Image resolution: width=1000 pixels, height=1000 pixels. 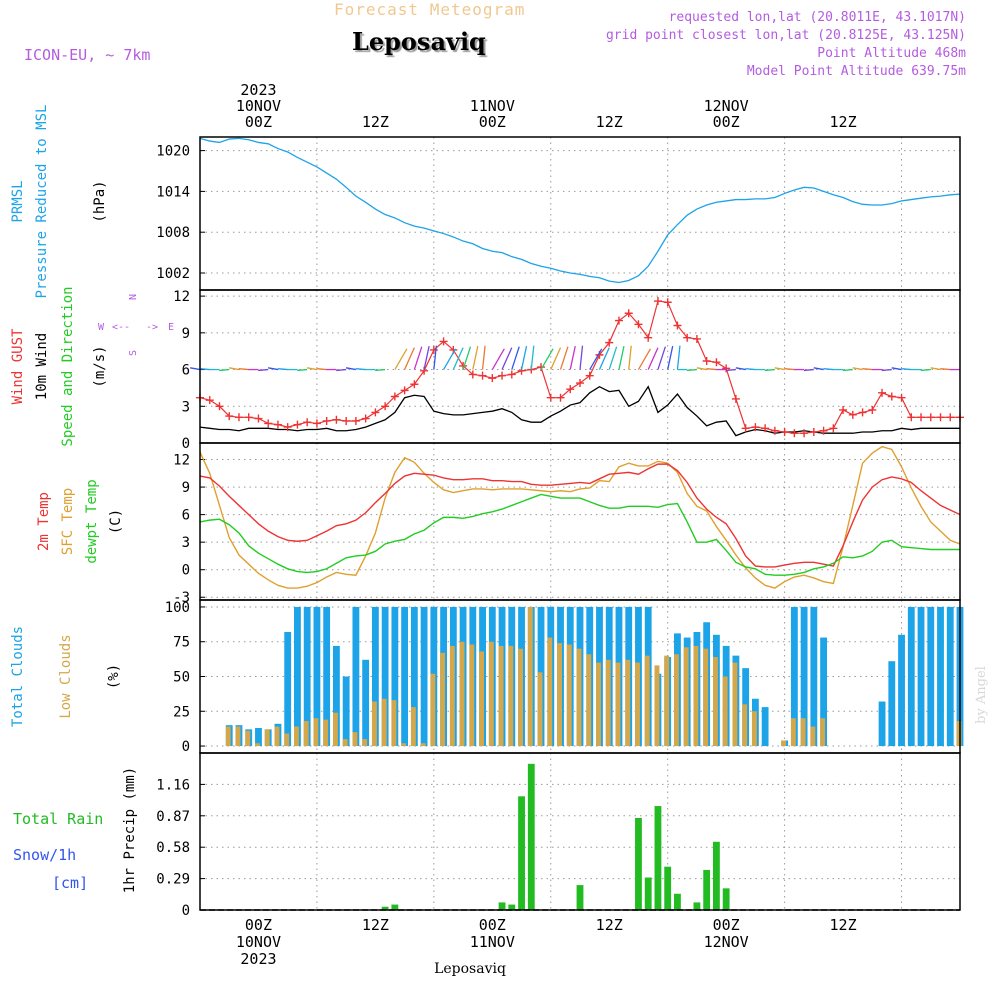 What do you see at coordinates (173, 817) in the screenshot?
I see `y-tick-label: 0.87` at bounding box center [173, 817].